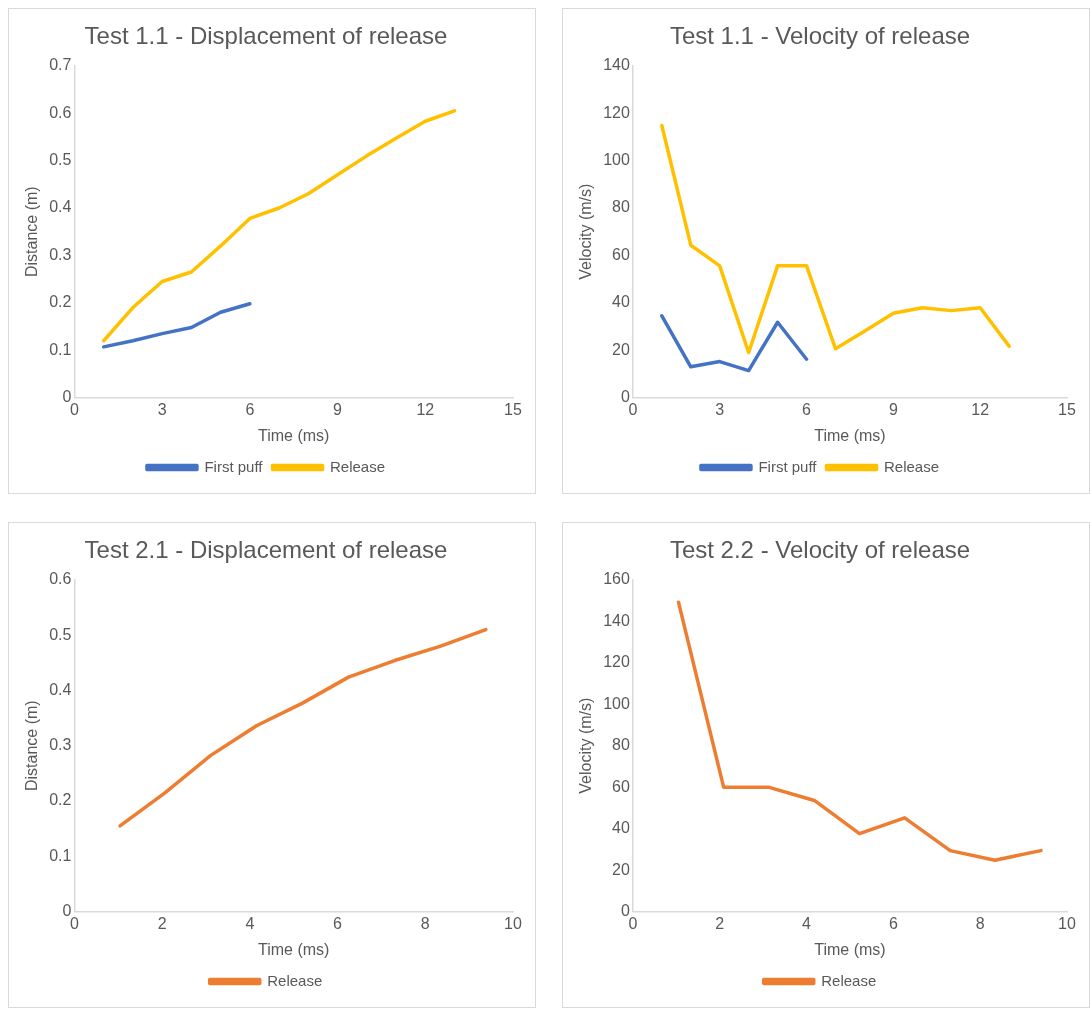 This screenshot has width=1090, height=1017. I want to click on y-tick-label: 160, so click(616, 579).